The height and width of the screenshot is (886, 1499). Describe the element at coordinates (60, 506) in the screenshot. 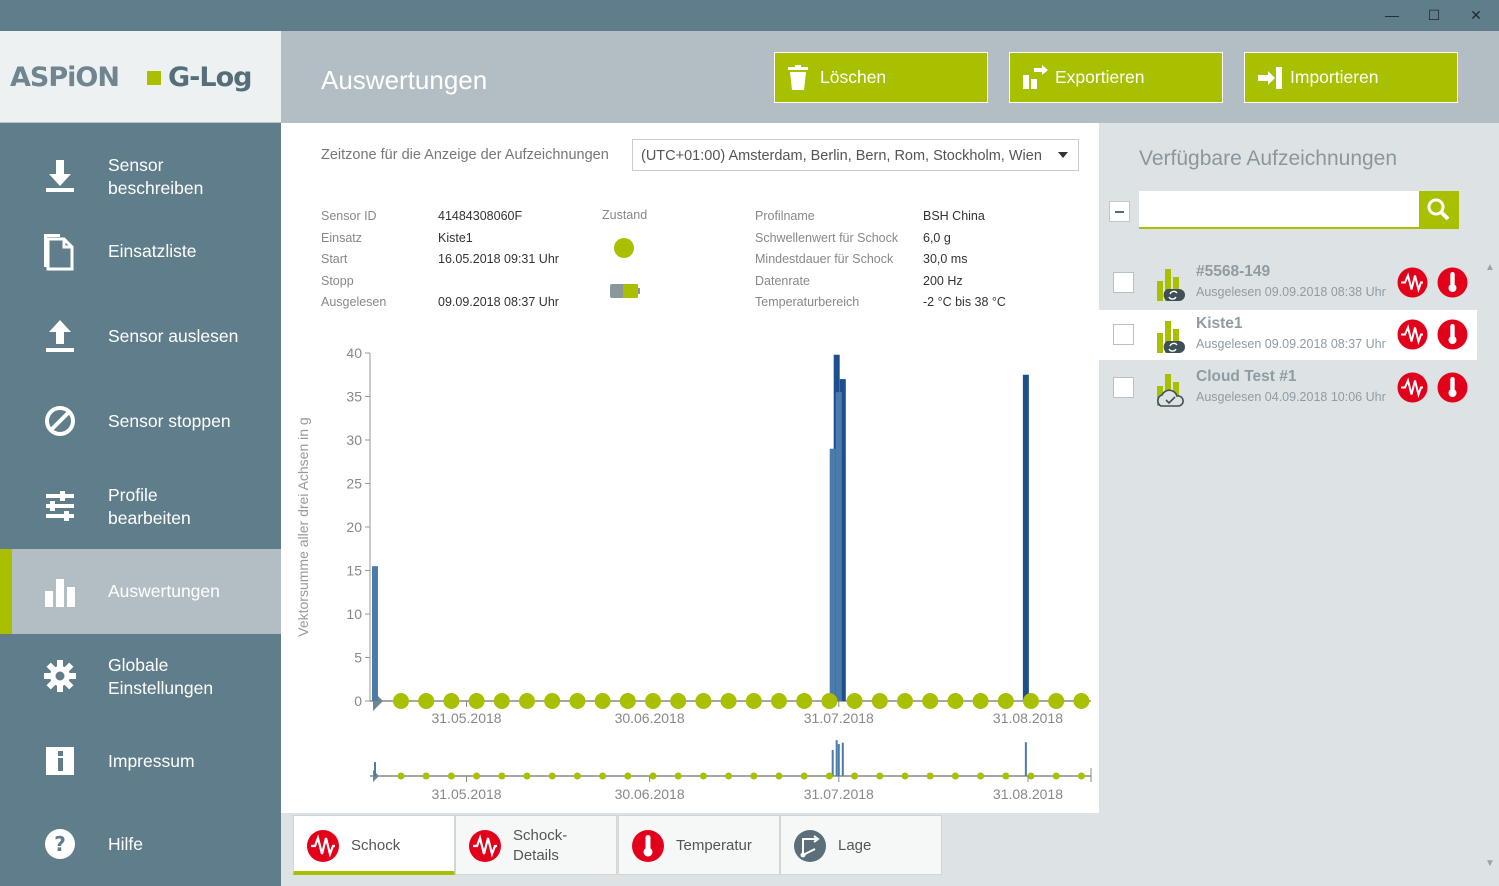

I see `sliders-icon` at that location.